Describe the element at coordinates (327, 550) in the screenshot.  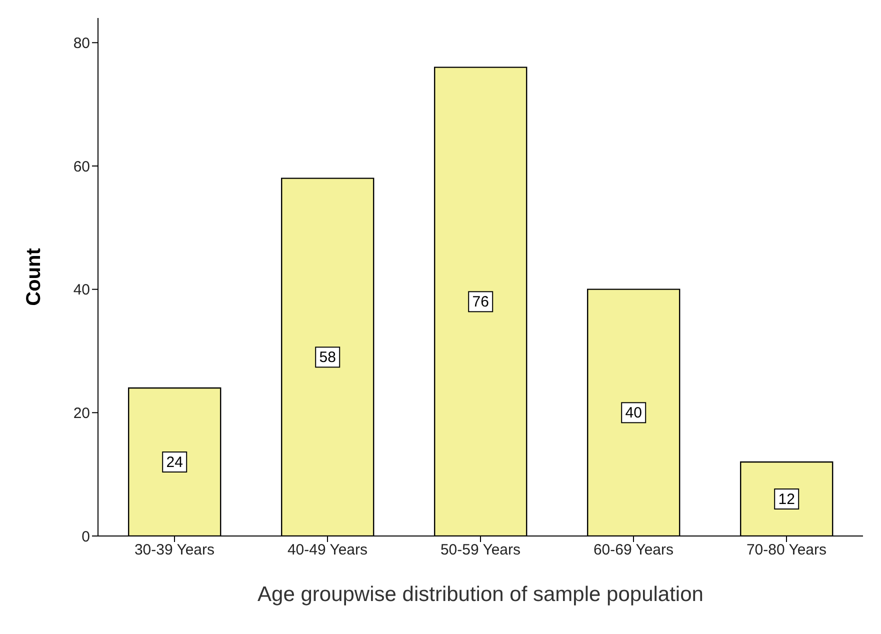
I see `x-tick-label: 40-49 Years` at that location.